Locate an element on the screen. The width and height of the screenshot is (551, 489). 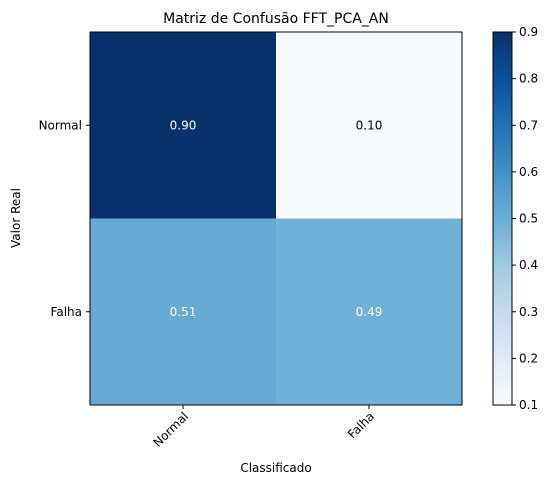
cell-value-label: 0.90 is located at coordinates (183, 125).